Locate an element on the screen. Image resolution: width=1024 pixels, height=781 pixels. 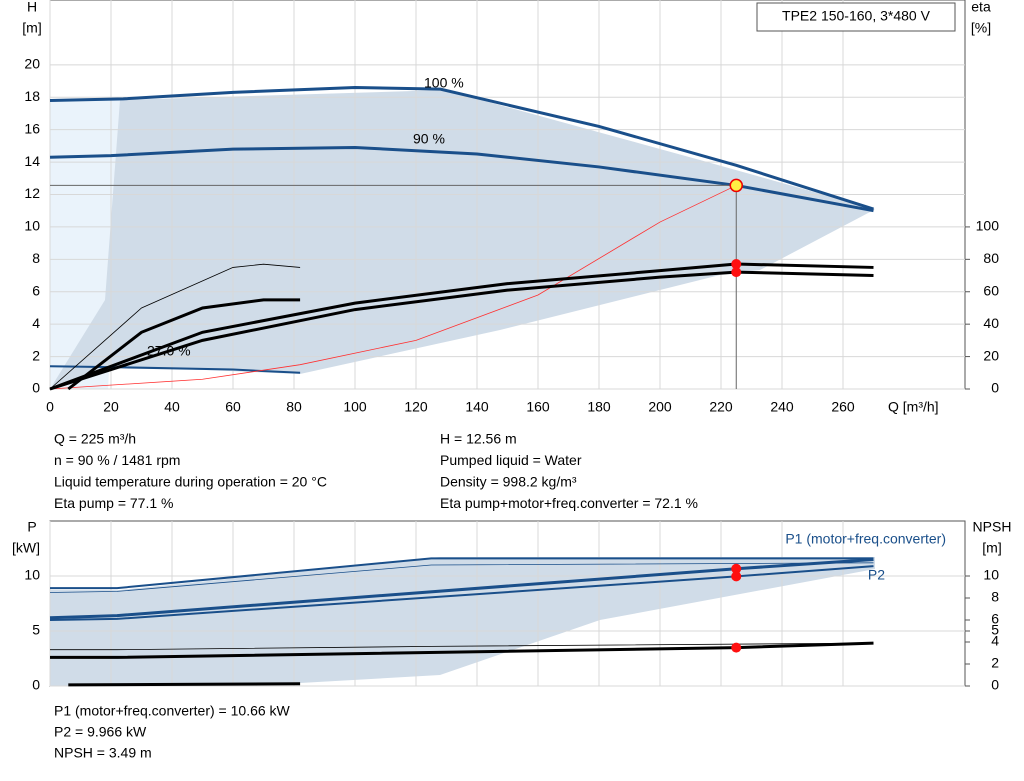
info-line: H = 12.56 m is located at coordinates (478, 439).